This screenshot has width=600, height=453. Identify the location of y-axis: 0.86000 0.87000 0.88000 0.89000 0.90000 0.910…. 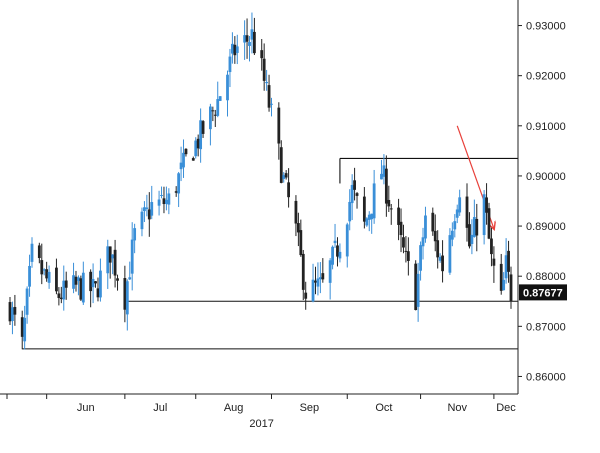
(541, 197).